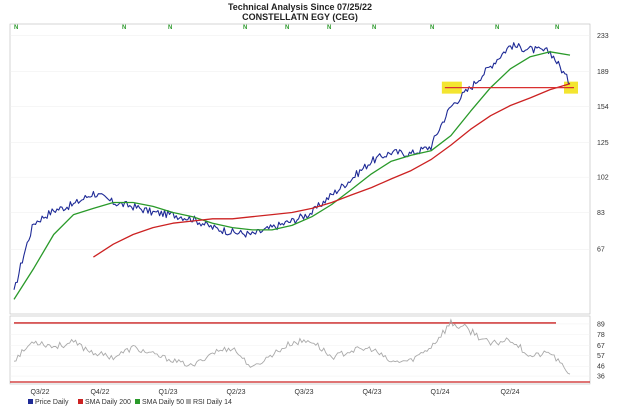 This screenshot has height=415, width=620. I want to click on x-tick: Q3/22, so click(39, 392).